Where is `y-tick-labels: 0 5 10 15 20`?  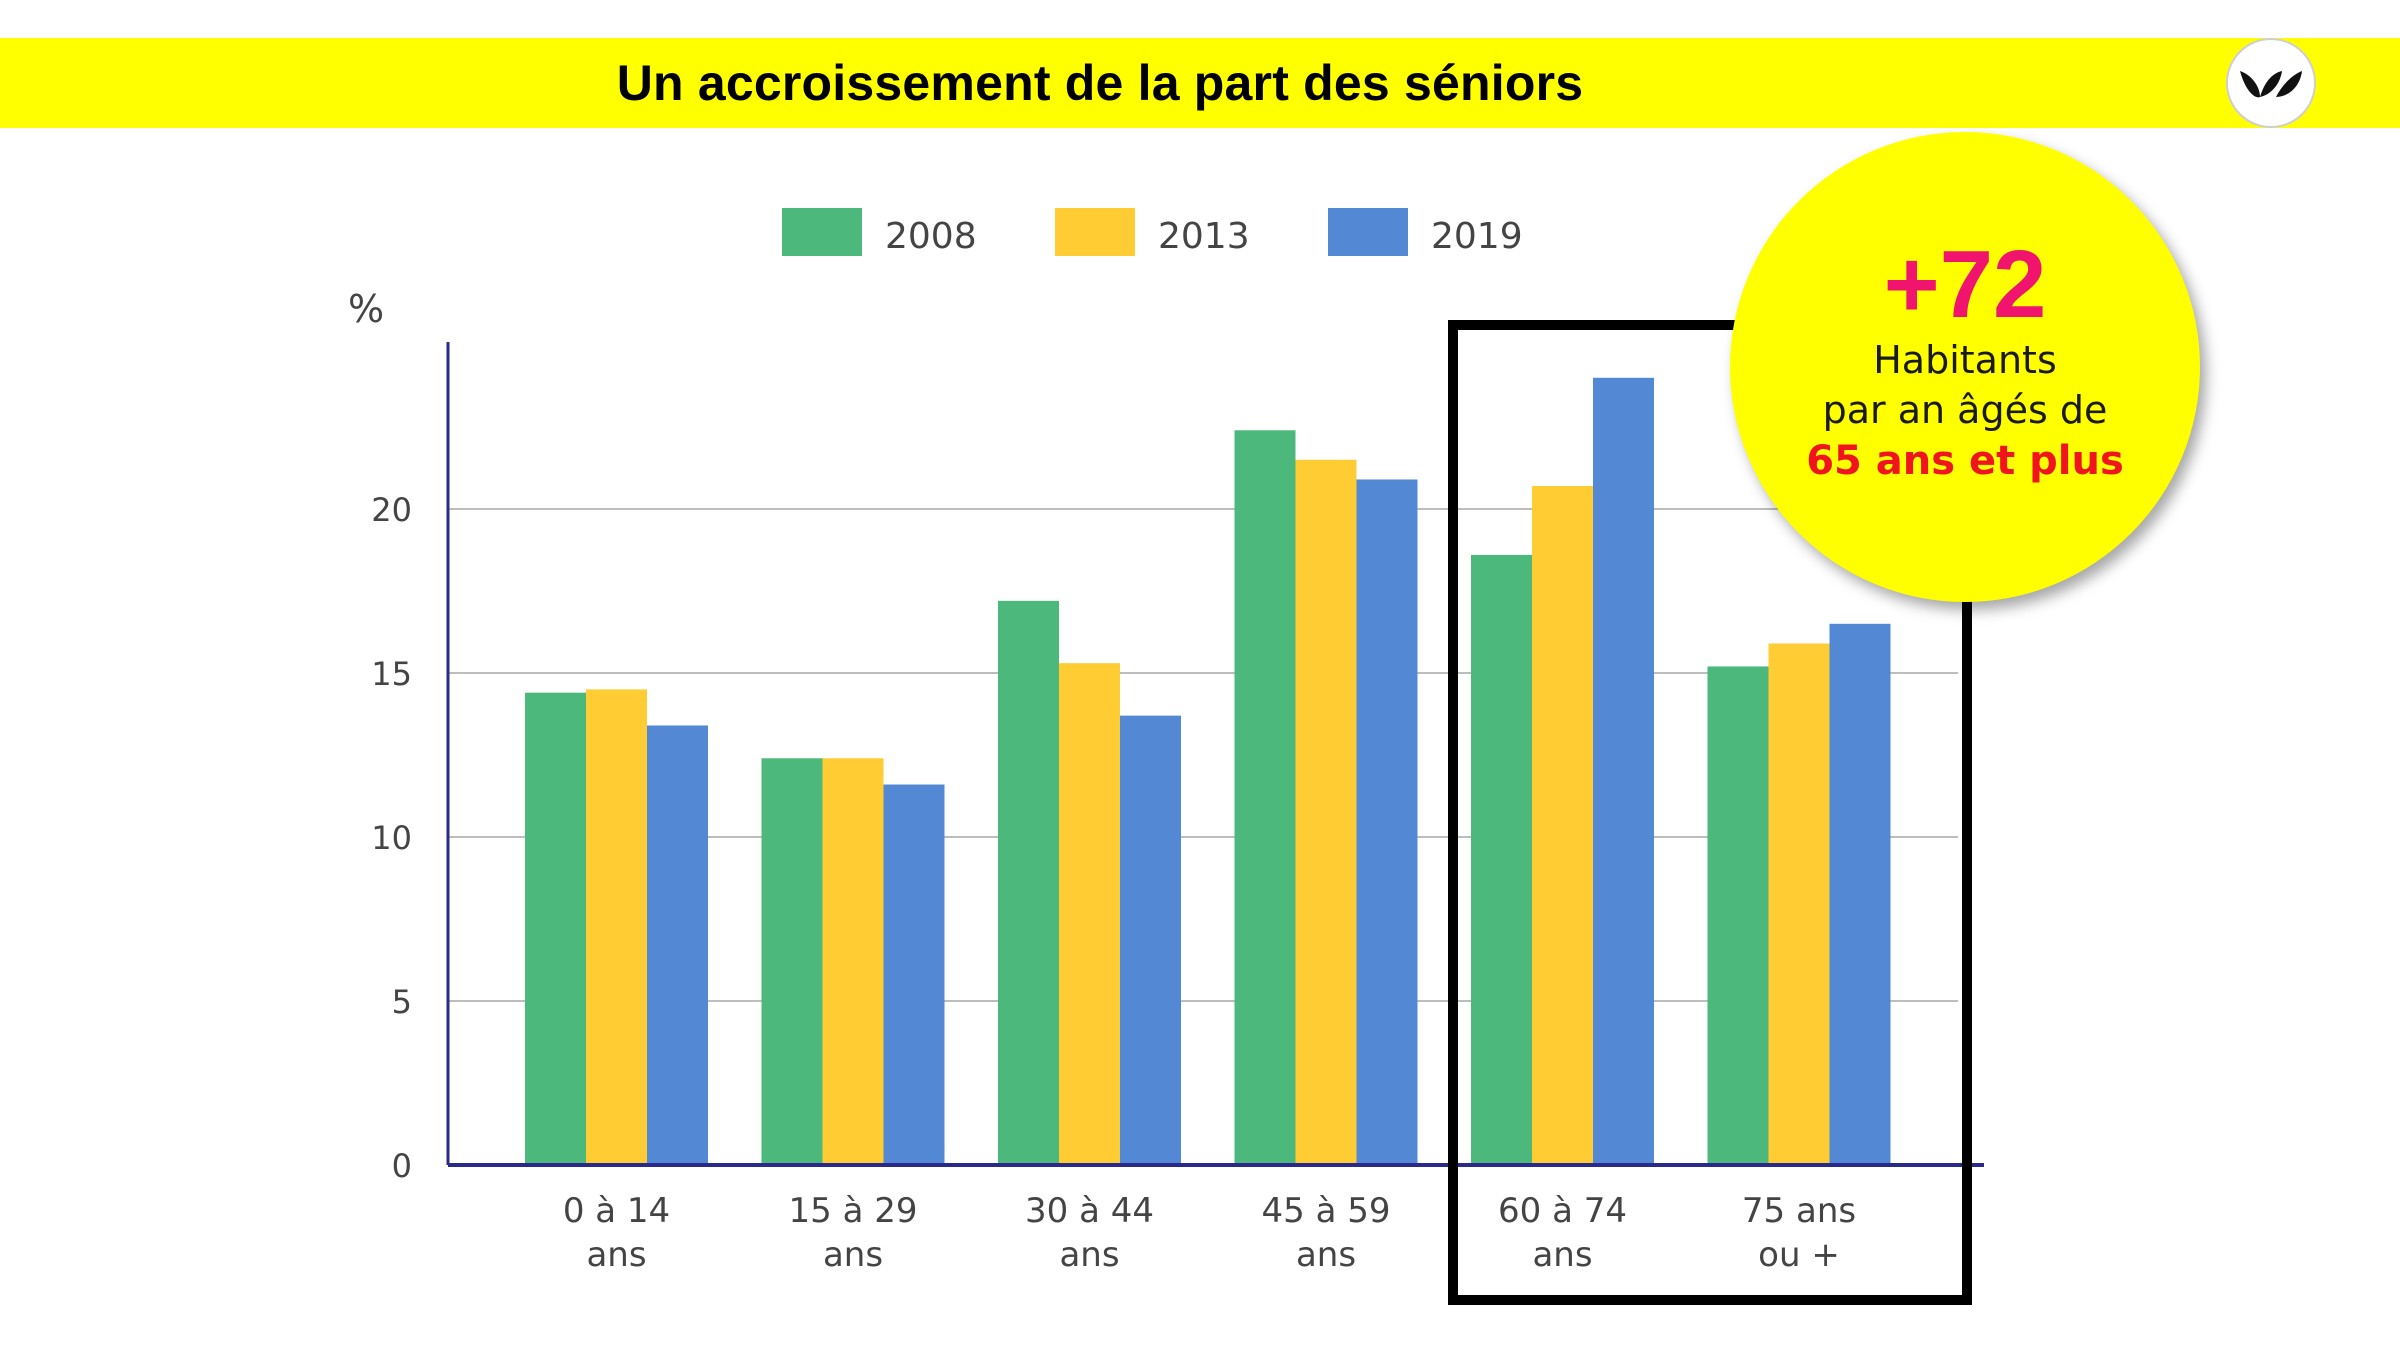 y-tick-labels: 0 5 10 15 20 is located at coordinates (391, 838).